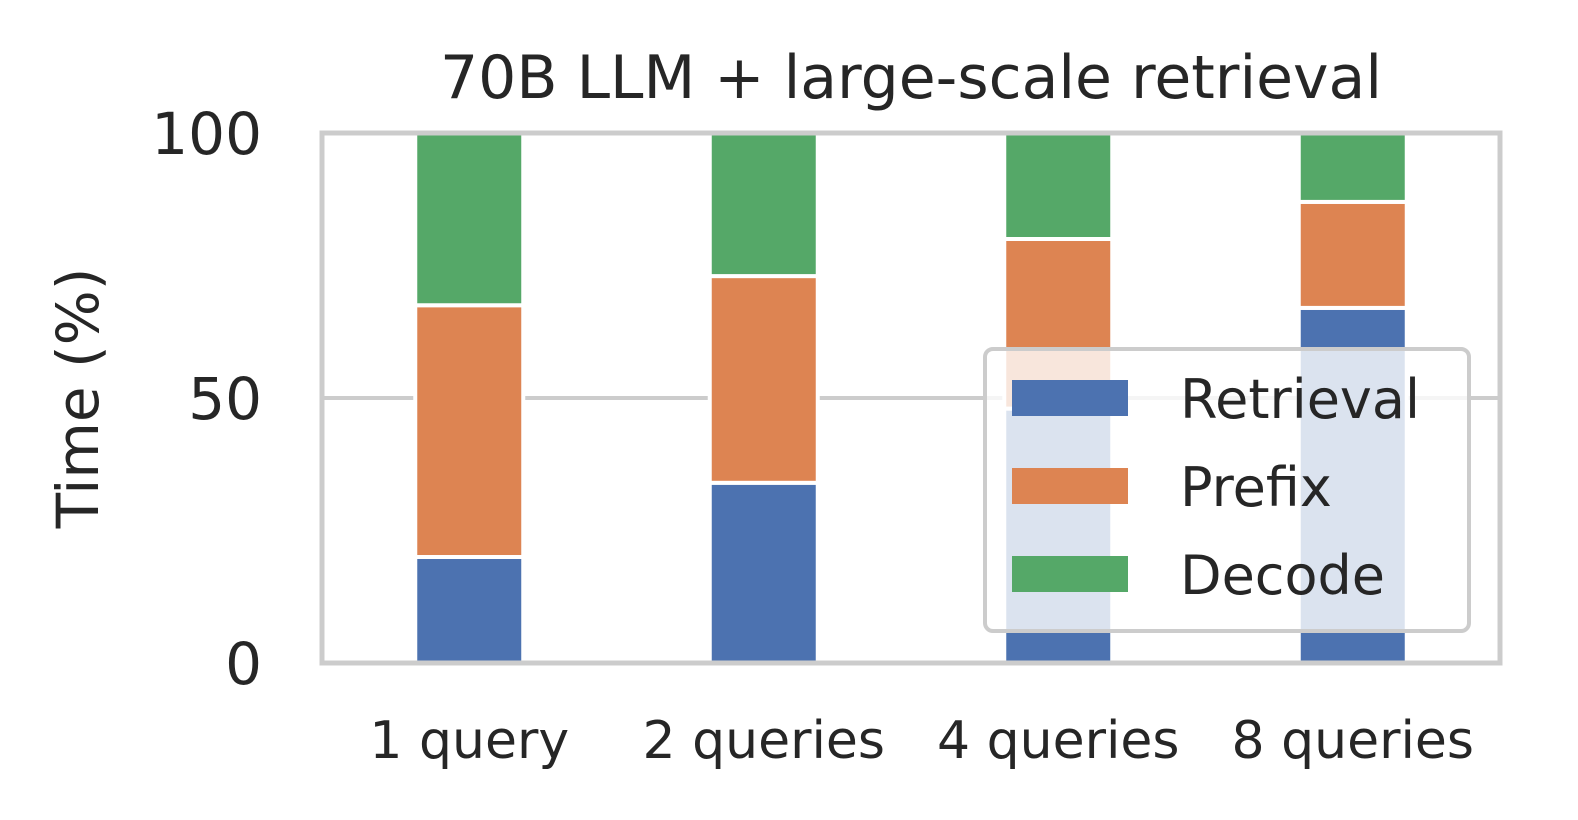 The width and height of the screenshot is (1578, 820). I want to click on bar-8-queries-prefix, so click(1352, 254).